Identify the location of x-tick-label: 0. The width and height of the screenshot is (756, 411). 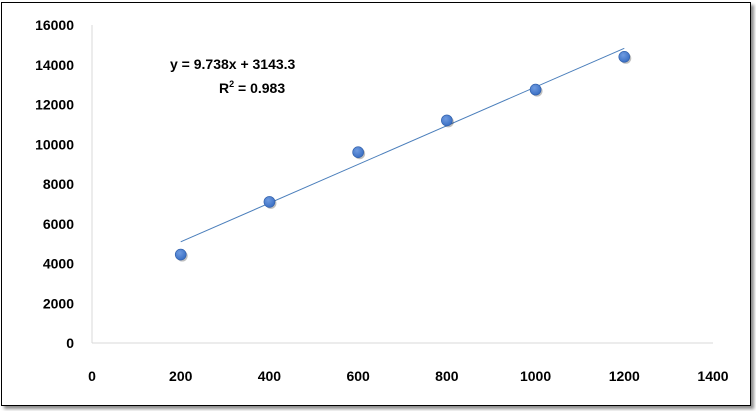
(92, 376).